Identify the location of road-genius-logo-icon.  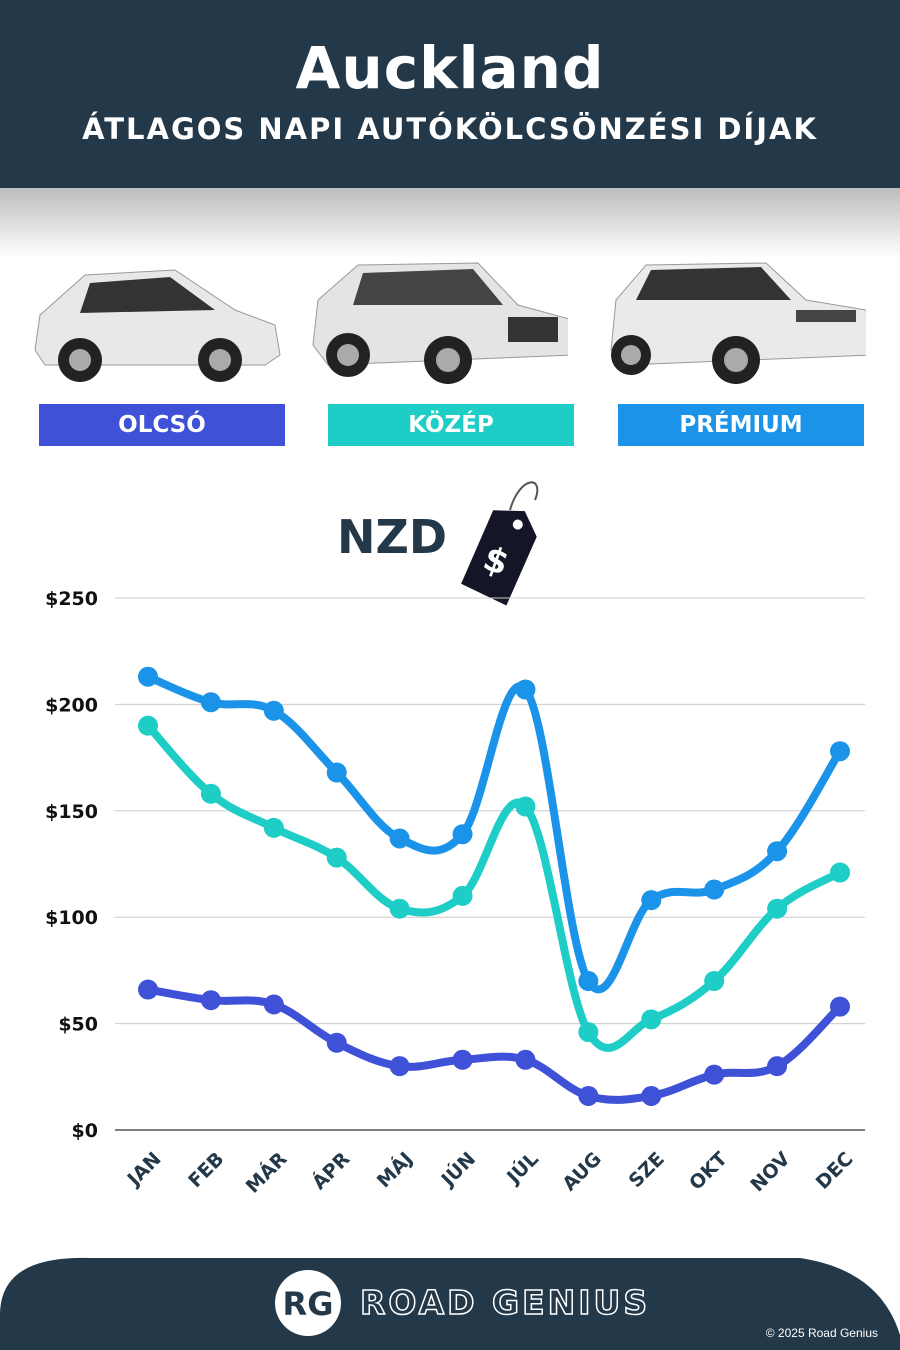
(308, 1303).